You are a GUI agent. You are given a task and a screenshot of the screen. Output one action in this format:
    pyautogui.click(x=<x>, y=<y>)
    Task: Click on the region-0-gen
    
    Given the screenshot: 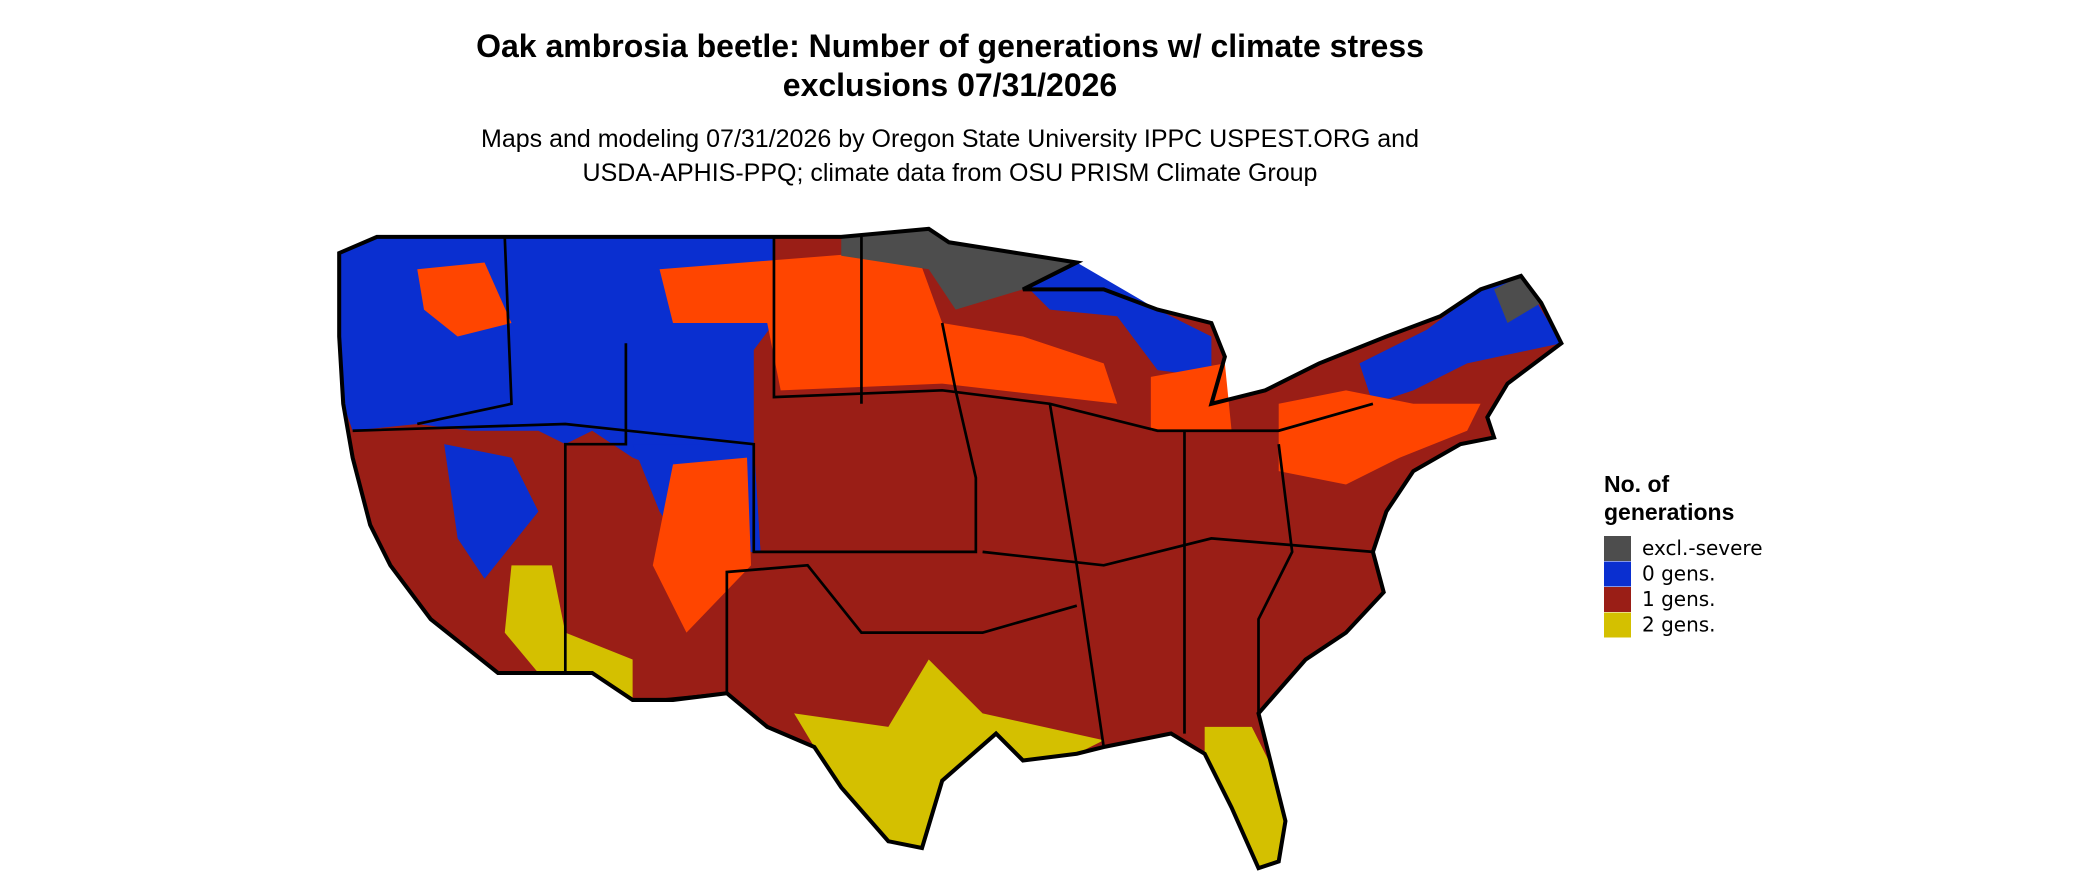 What is the action you would take?
    pyautogui.click(x=491, y=511)
    